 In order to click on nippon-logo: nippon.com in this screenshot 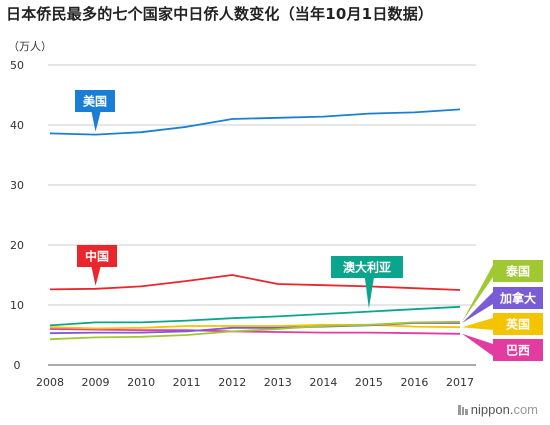, I will do `click(497, 409)`.